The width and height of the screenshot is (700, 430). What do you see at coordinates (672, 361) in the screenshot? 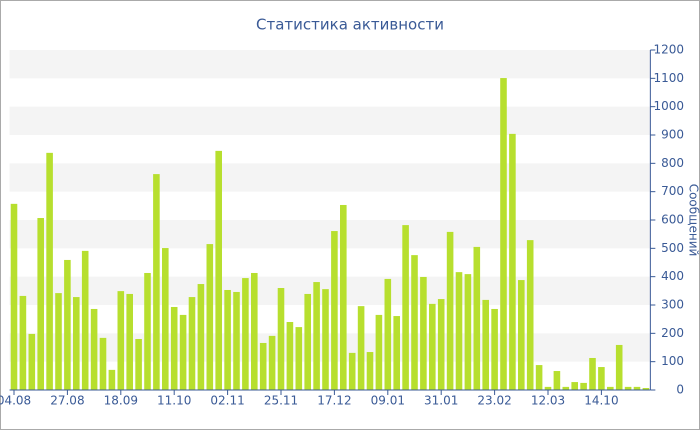
I see `y-tick-label: 100` at bounding box center [672, 361].